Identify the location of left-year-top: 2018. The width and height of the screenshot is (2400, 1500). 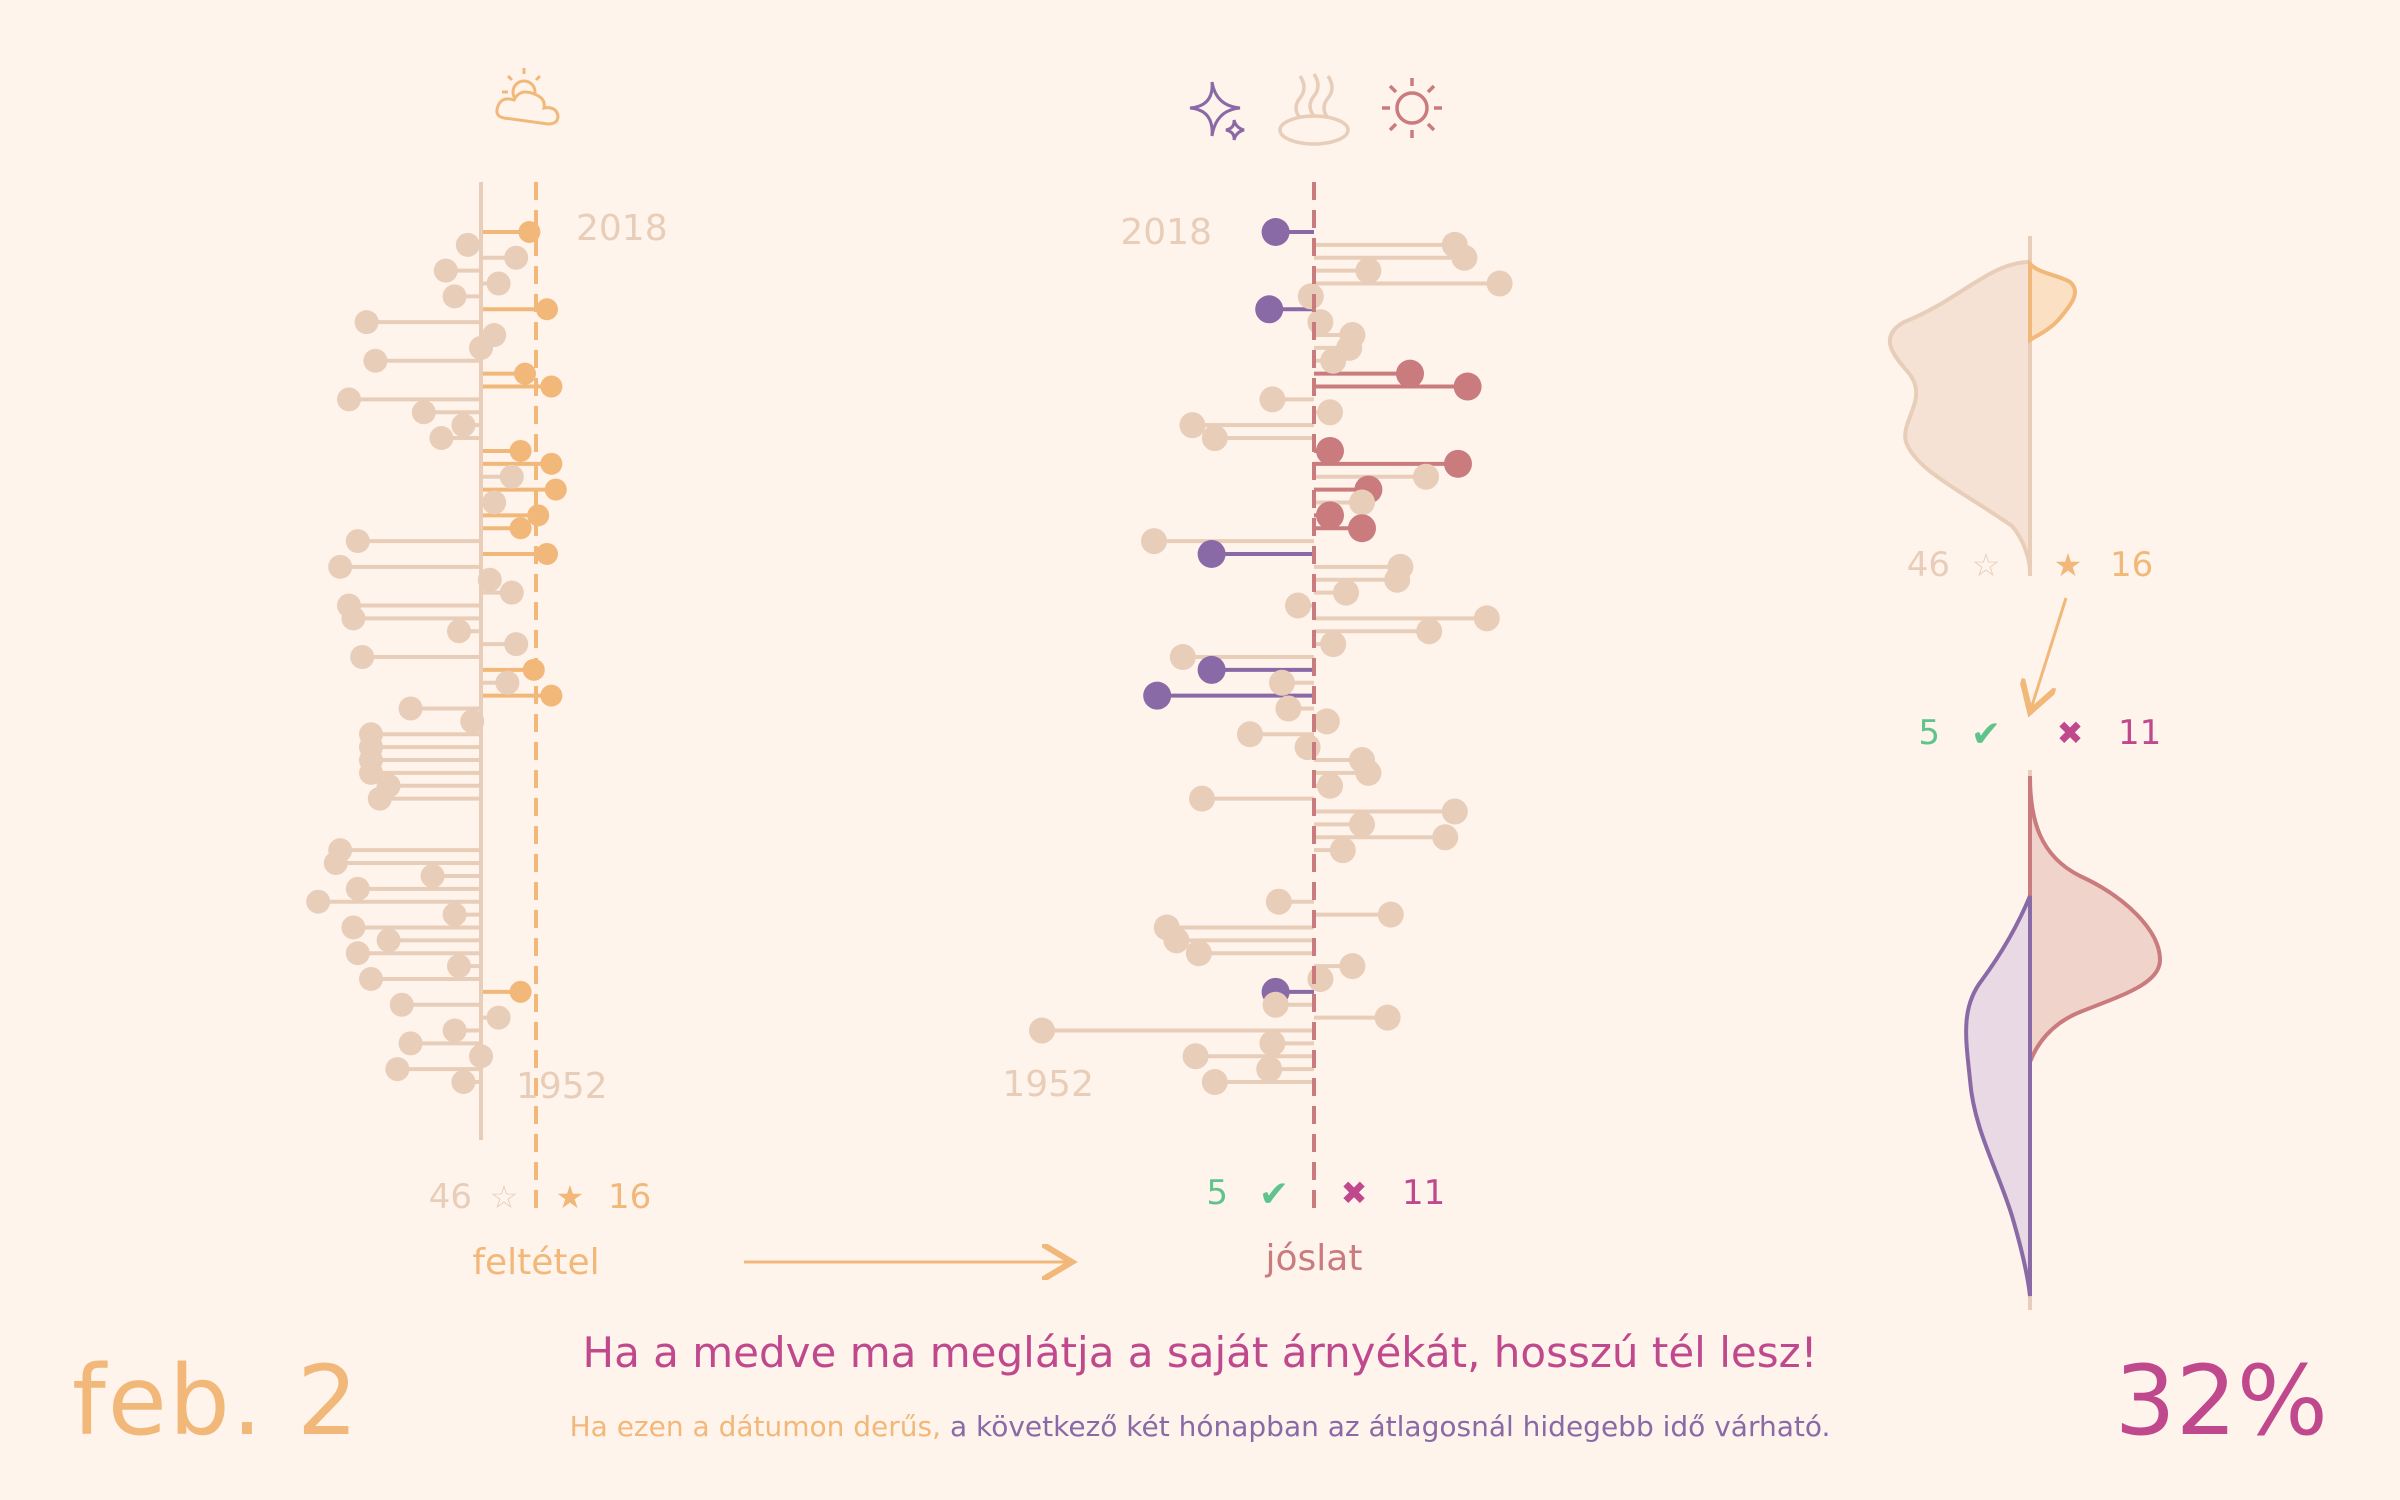
(622, 228).